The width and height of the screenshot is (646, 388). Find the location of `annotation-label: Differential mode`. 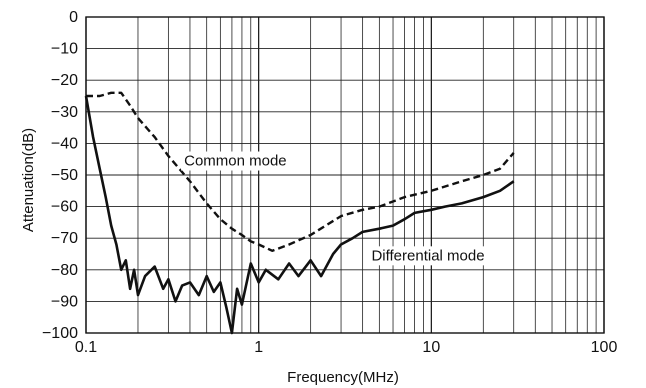

annotation-label: Differential mode is located at coordinates (427, 255).